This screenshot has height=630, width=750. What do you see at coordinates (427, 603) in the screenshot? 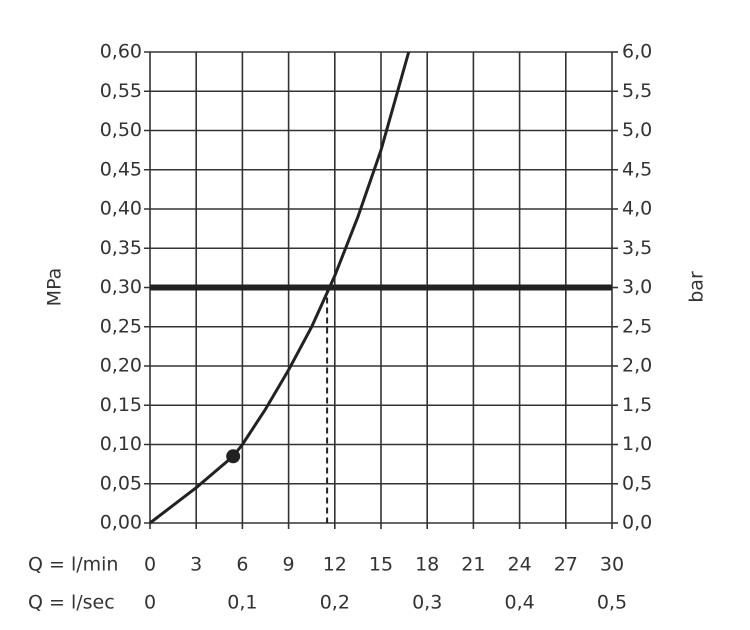
I see `x2-tick-label: 0,3` at bounding box center [427, 603].